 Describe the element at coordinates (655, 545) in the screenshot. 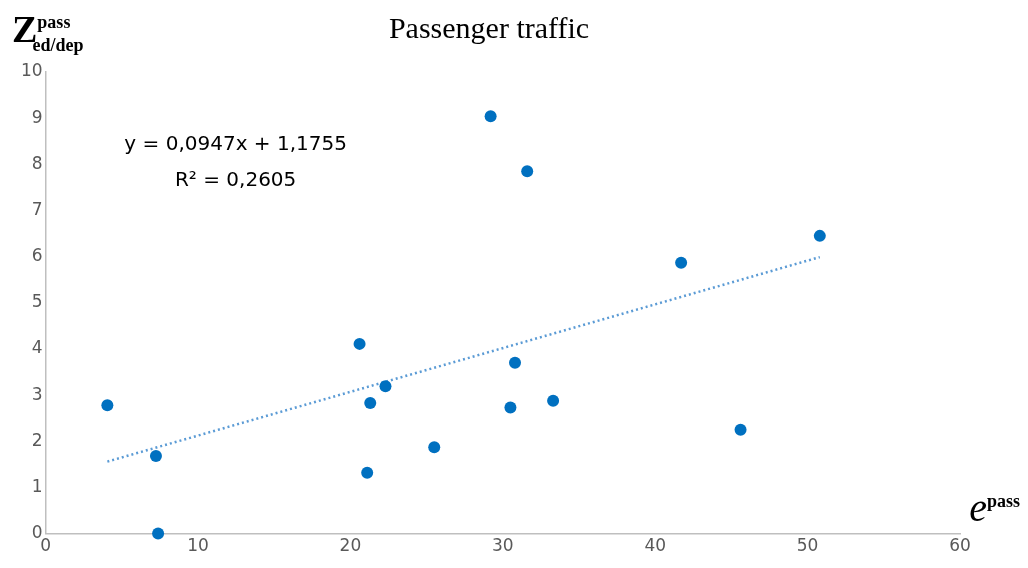

I see `x-tick-label: 40` at that location.